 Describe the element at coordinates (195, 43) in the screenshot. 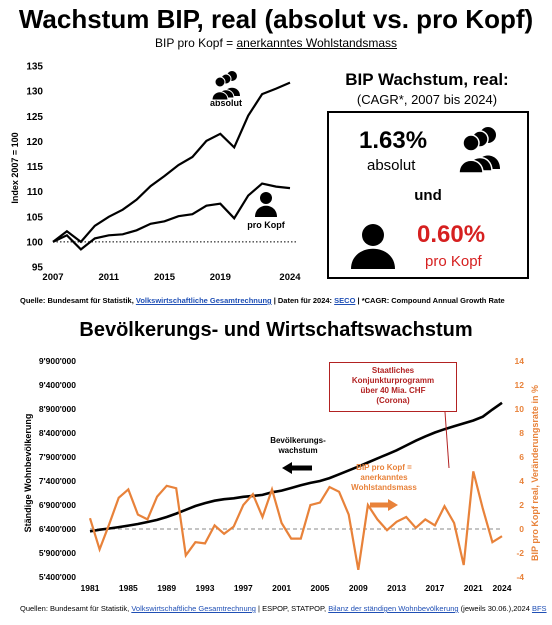

I see `subtitle-prefix: BIP pro Kopf =` at that location.